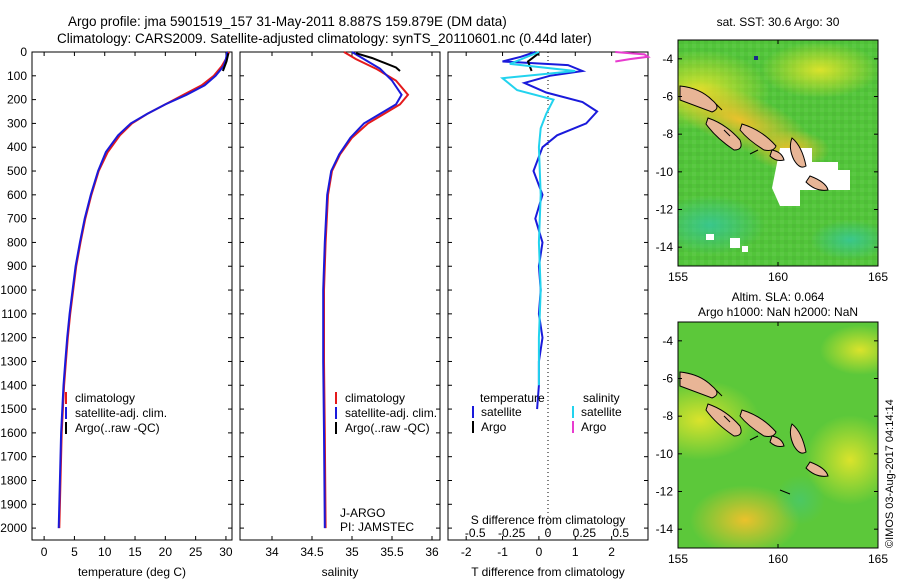  I want to click on ytick-label: 400, so click(17, 147).